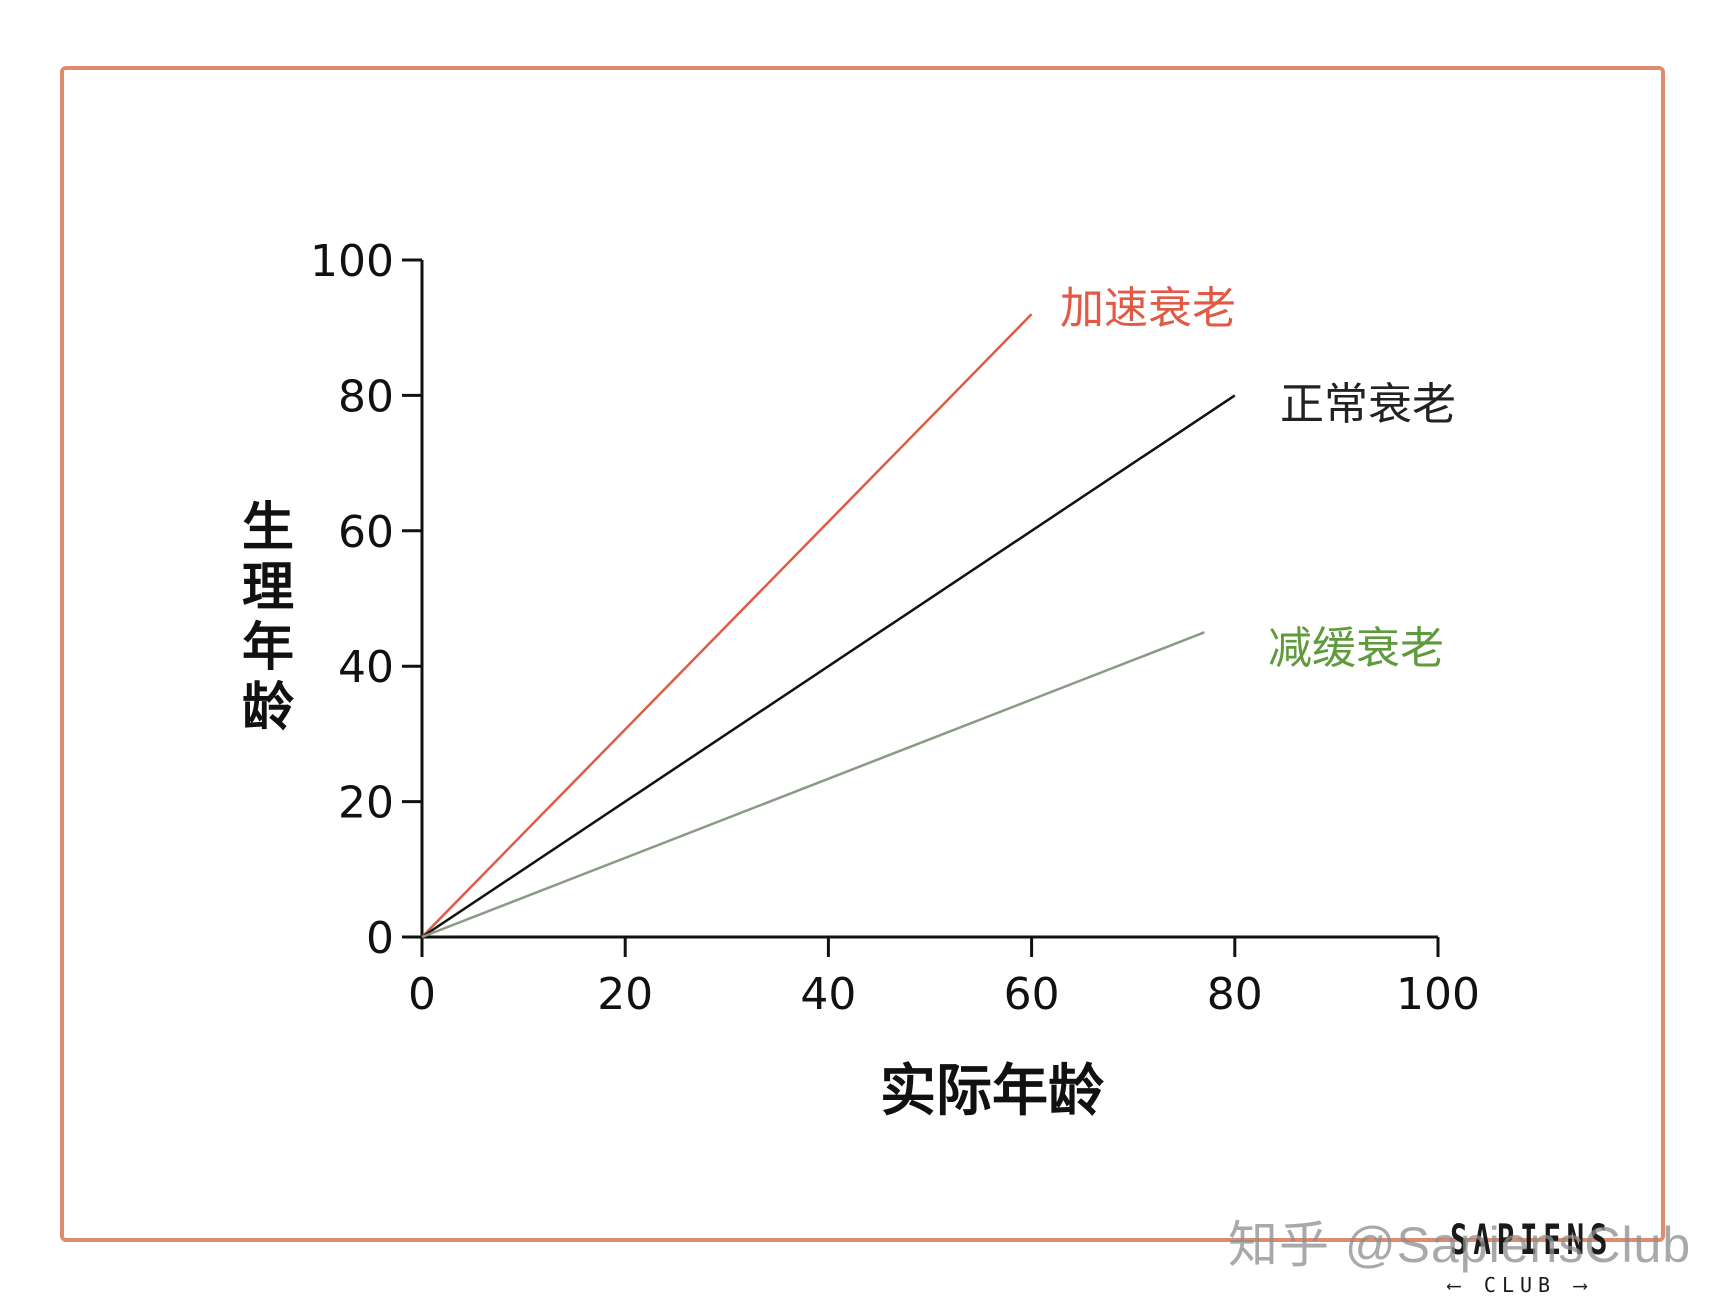 The width and height of the screenshot is (1727, 1309). What do you see at coordinates (828, 994) in the screenshot?
I see `x-tick-label: 40` at bounding box center [828, 994].